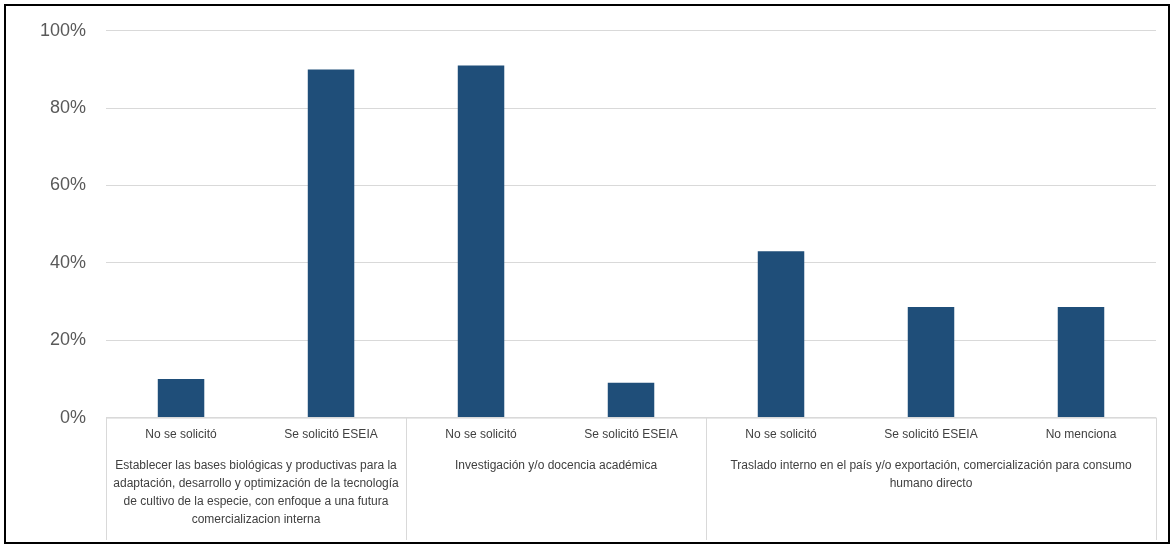 Image resolution: width=1176 pixels, height=547 pixels. What do you see at coordinates (68, 184) in the screenshot?
I see `y-tick-label: 60%` at bounding box center [68, 184].